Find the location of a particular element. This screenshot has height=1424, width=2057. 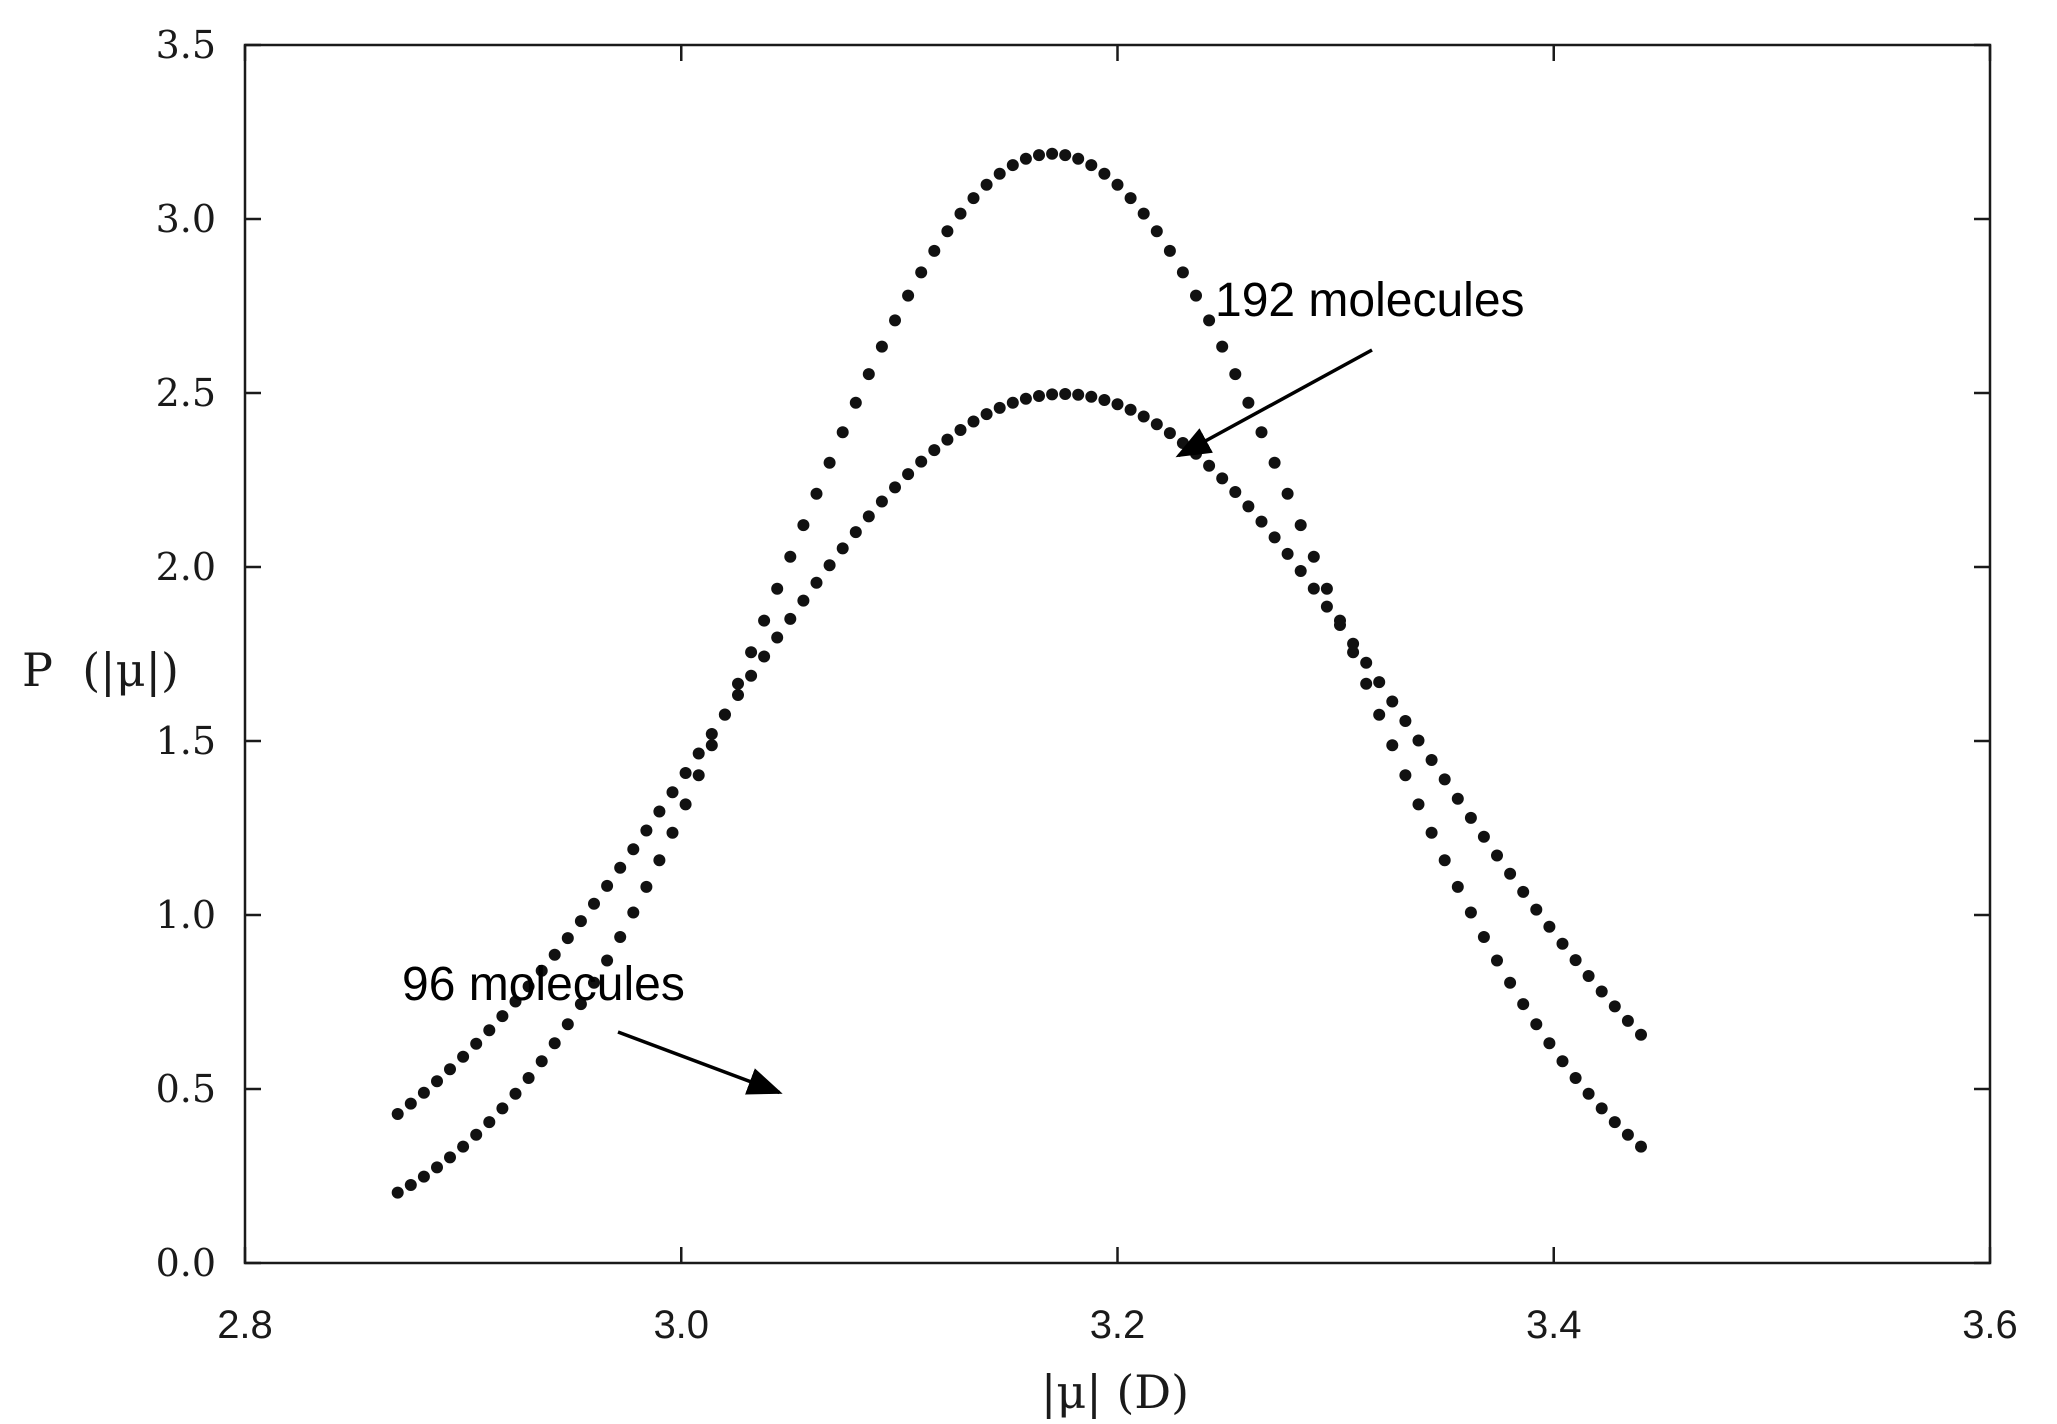

x-tick-label: 2.8 is located at coordinates (245, 1325).